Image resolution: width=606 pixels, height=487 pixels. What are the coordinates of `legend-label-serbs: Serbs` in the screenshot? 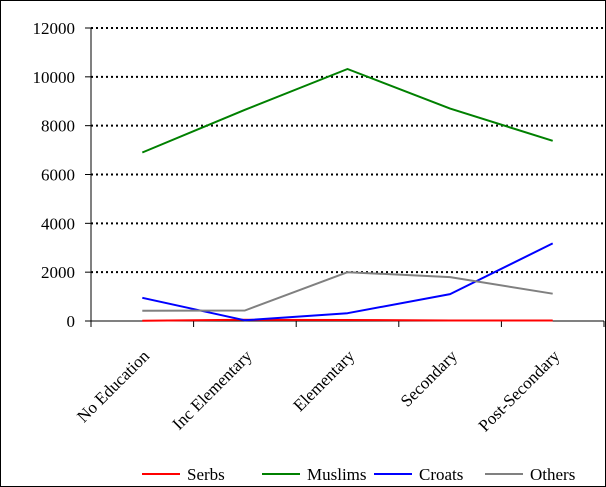 It's located at (206, 474).